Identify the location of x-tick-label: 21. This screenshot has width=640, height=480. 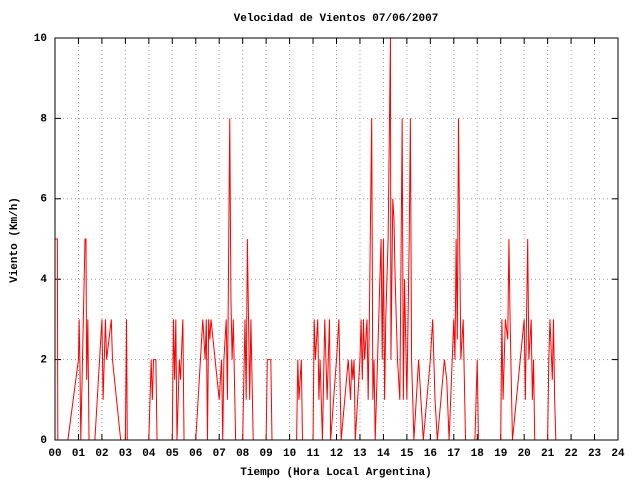
(548, 454).